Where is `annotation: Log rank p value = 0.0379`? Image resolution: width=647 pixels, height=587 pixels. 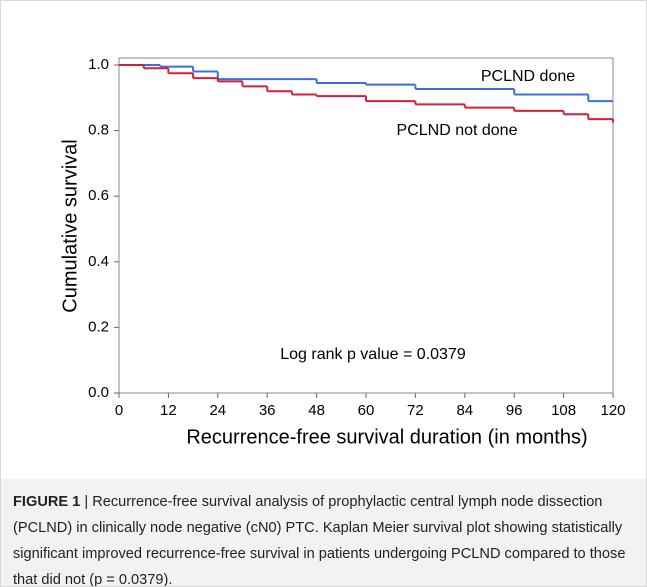
annotation: Log rank p value = 0.0379 is located at coordinates (373, 354).